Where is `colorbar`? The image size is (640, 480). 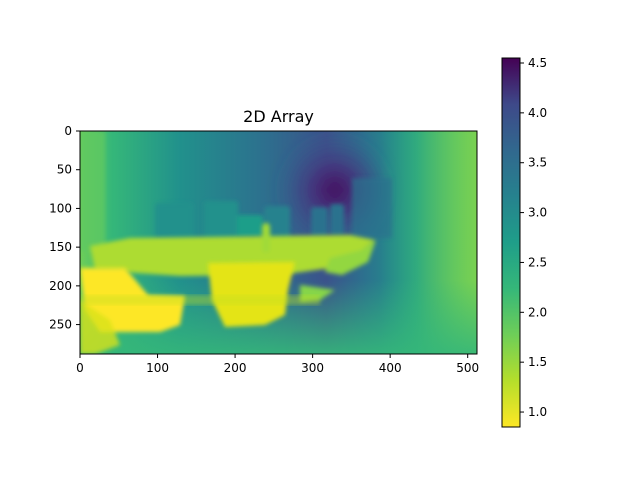
colorbar is located at coordinates (511, 242).